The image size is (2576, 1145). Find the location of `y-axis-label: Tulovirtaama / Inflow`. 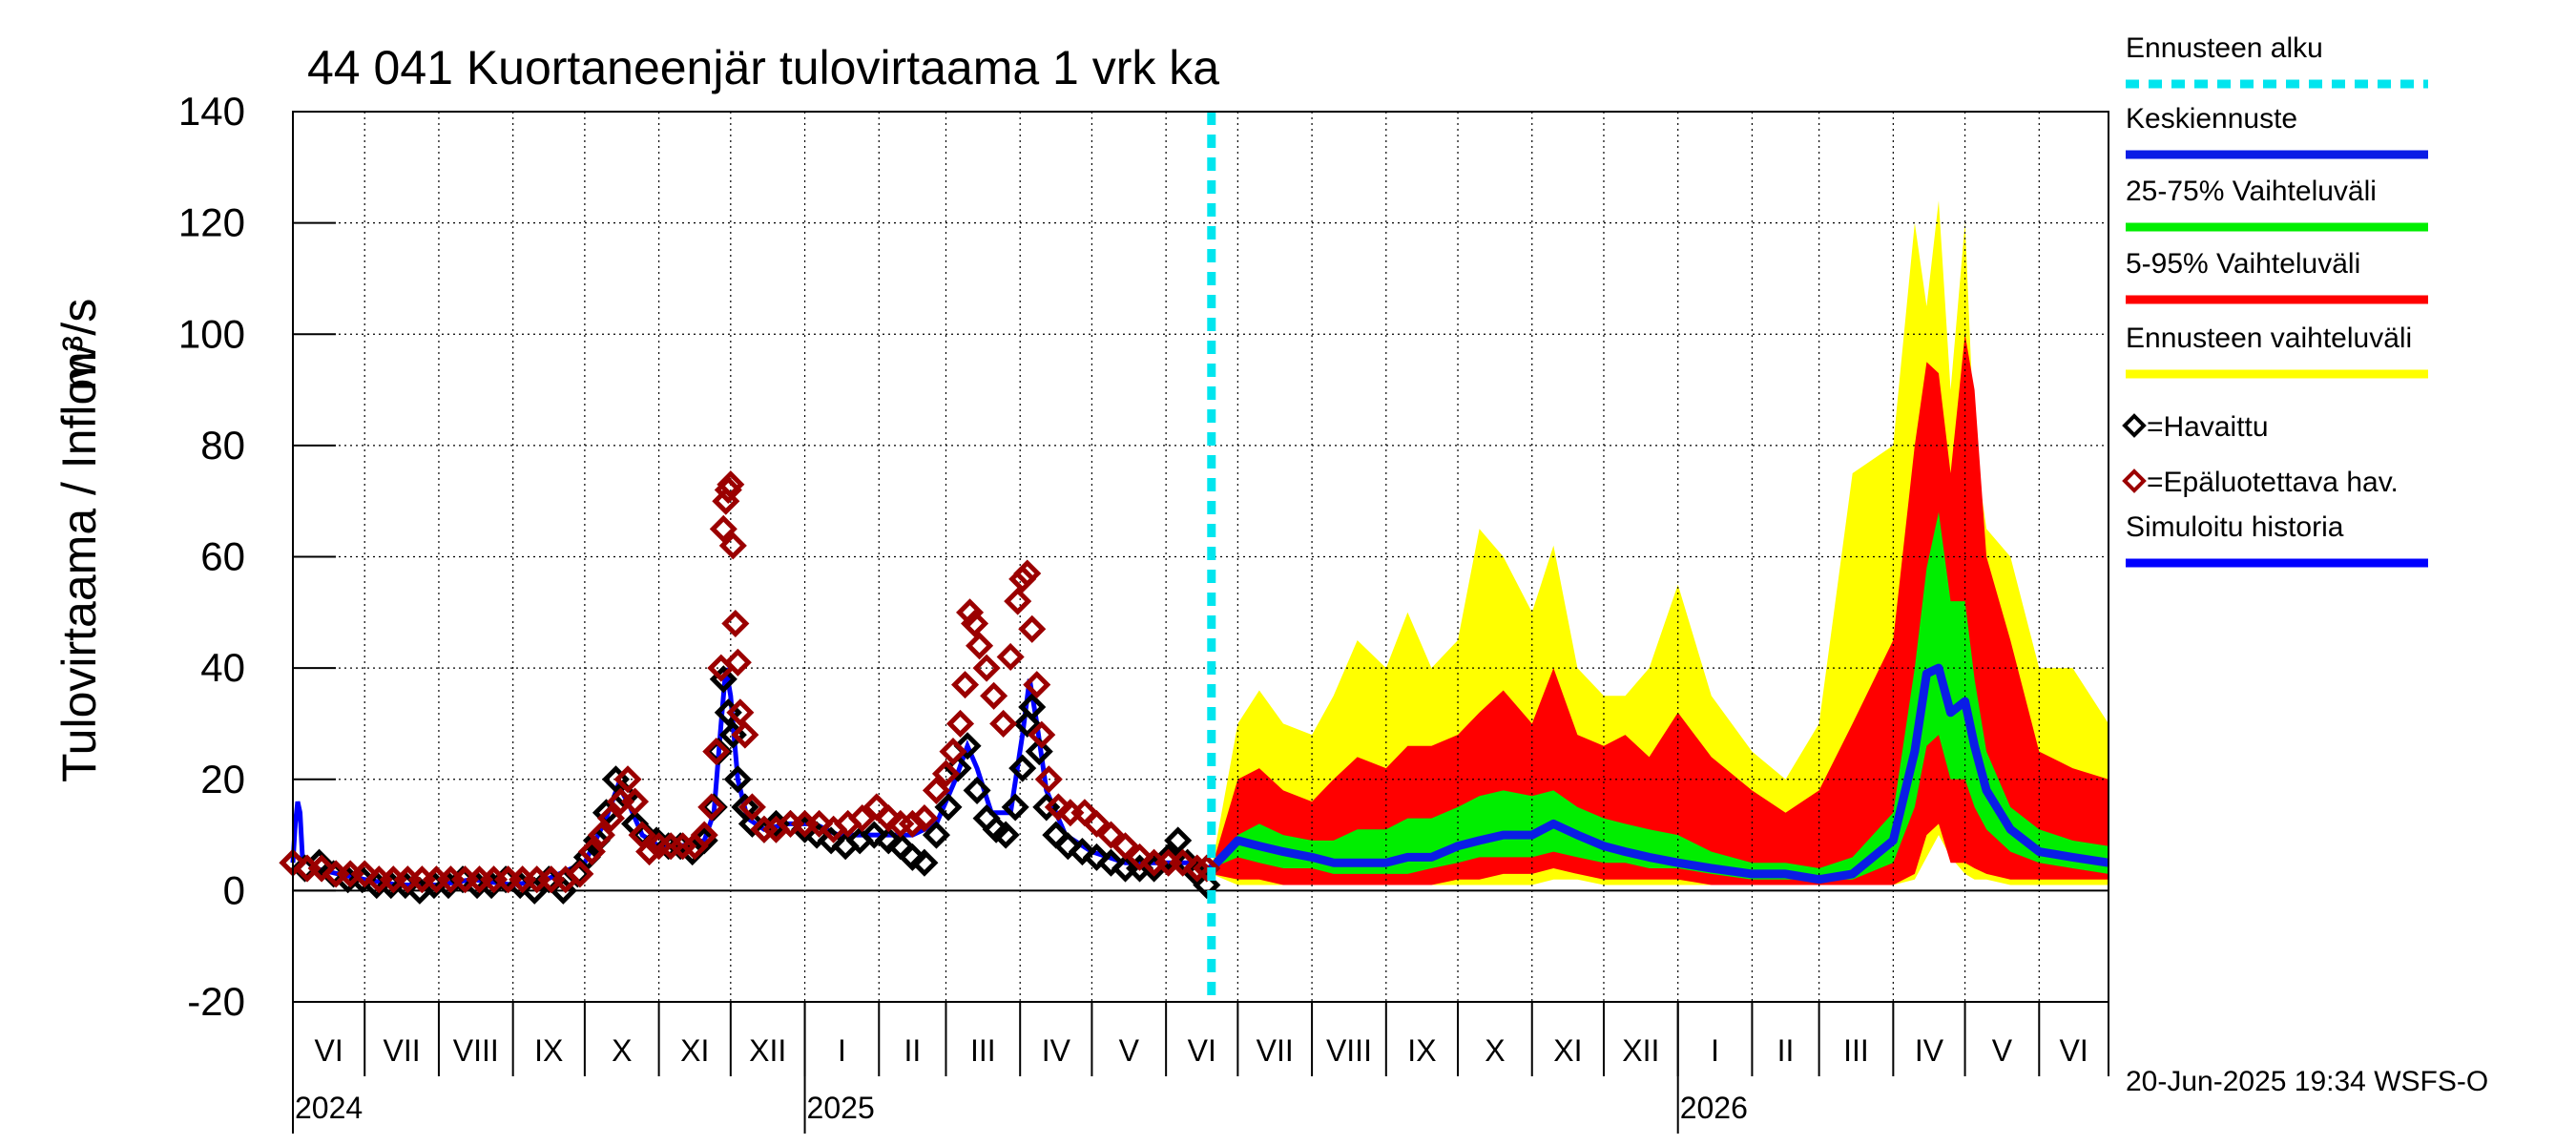

y-axis-label: Tulovirtaama / Inflow is located at coordinates (79, 563).